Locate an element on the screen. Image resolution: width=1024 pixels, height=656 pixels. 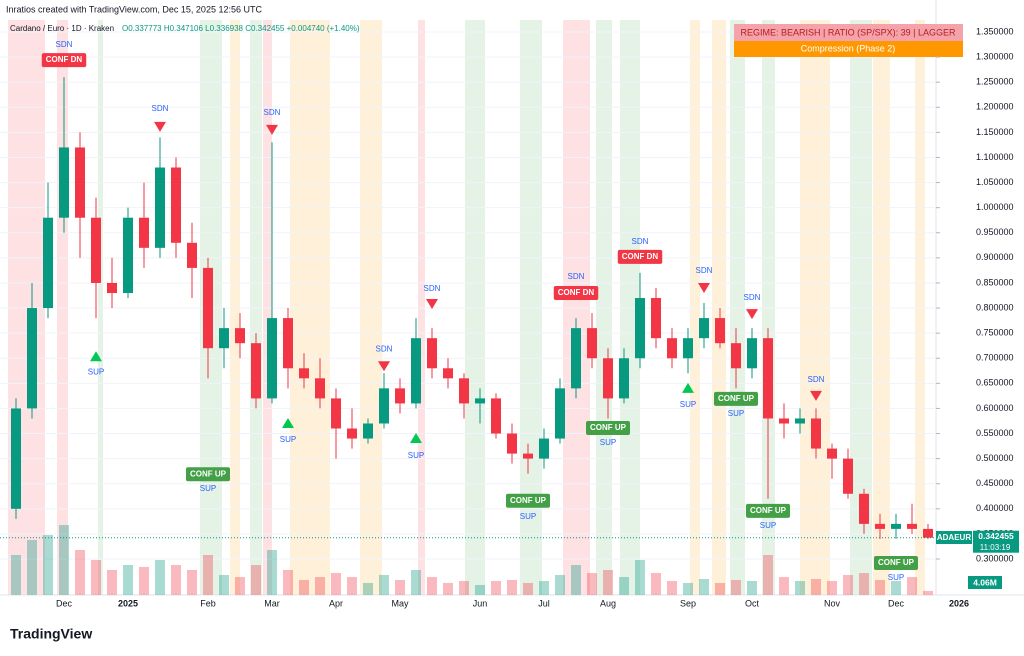
y-tick-label: 0.700000 is located at coordinates (995, 358).